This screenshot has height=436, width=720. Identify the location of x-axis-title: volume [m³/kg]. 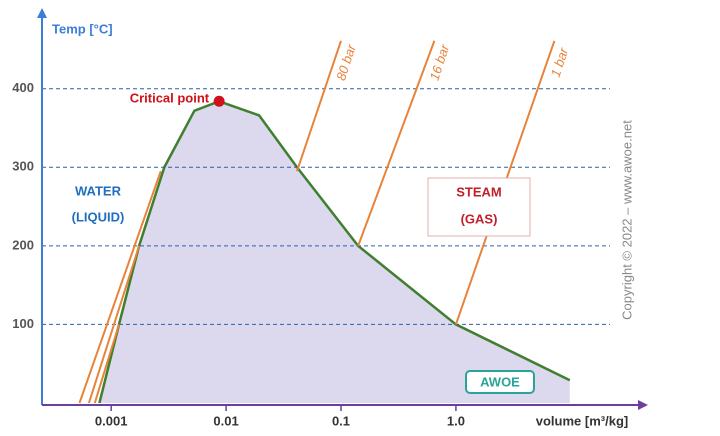
(582, 420).